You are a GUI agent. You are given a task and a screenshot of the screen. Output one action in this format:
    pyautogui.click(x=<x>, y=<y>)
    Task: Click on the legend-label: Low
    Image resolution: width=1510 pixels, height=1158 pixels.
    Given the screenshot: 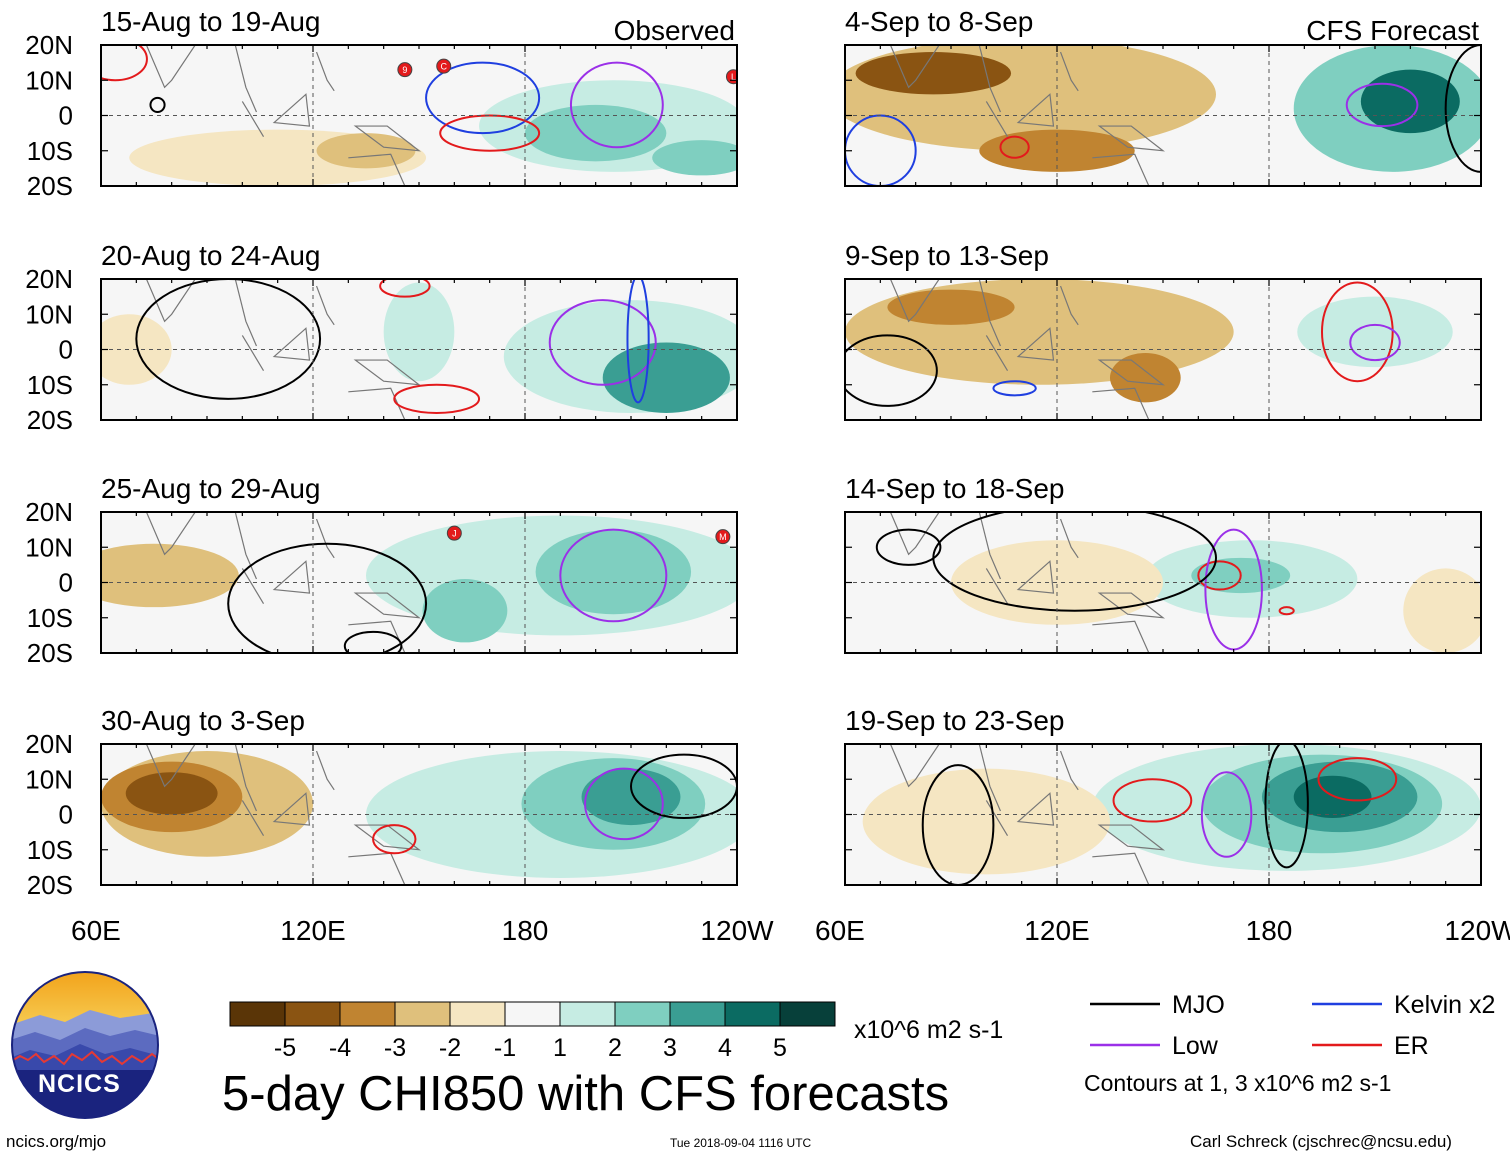 What is the action you would take?
    pyautogui.click(x=1195, y=1046)
    